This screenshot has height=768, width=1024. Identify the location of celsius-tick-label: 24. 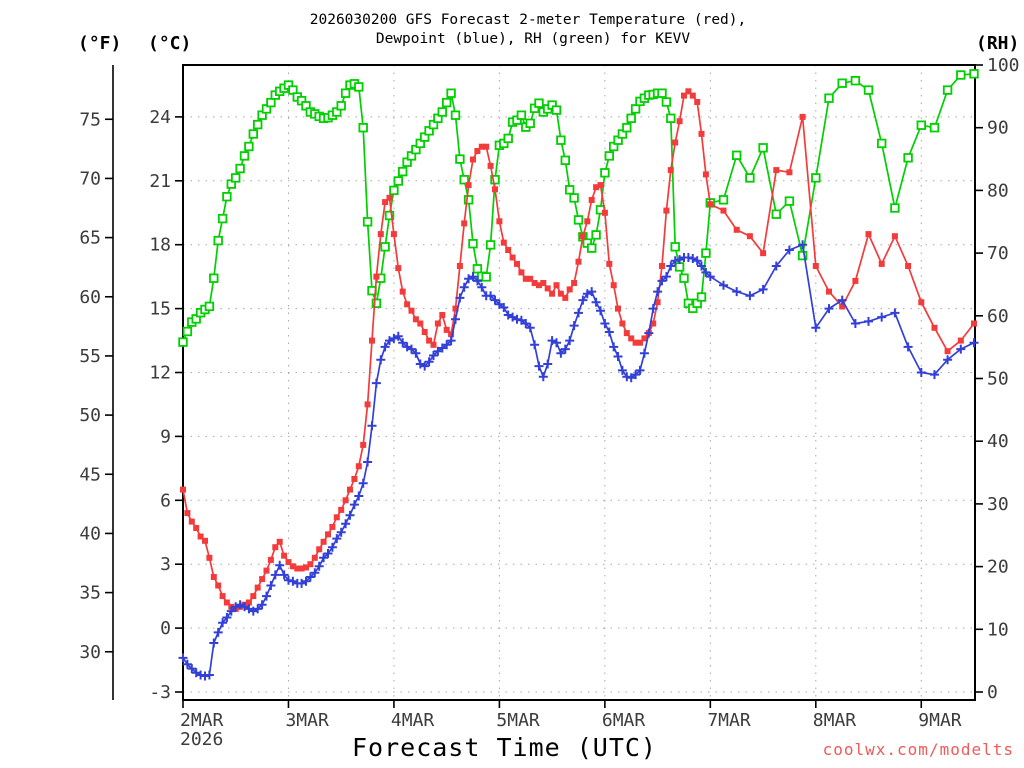
(160, 117).